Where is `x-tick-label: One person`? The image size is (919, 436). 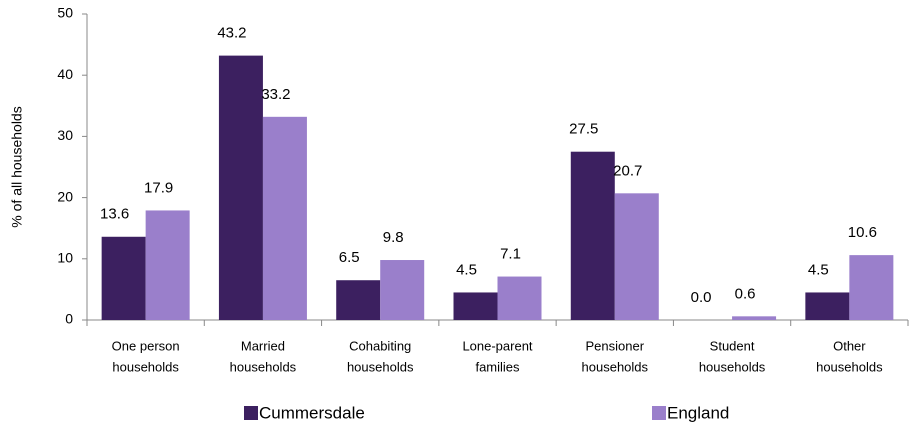
x-tick-label: One person is located at coordinates (146, 345).